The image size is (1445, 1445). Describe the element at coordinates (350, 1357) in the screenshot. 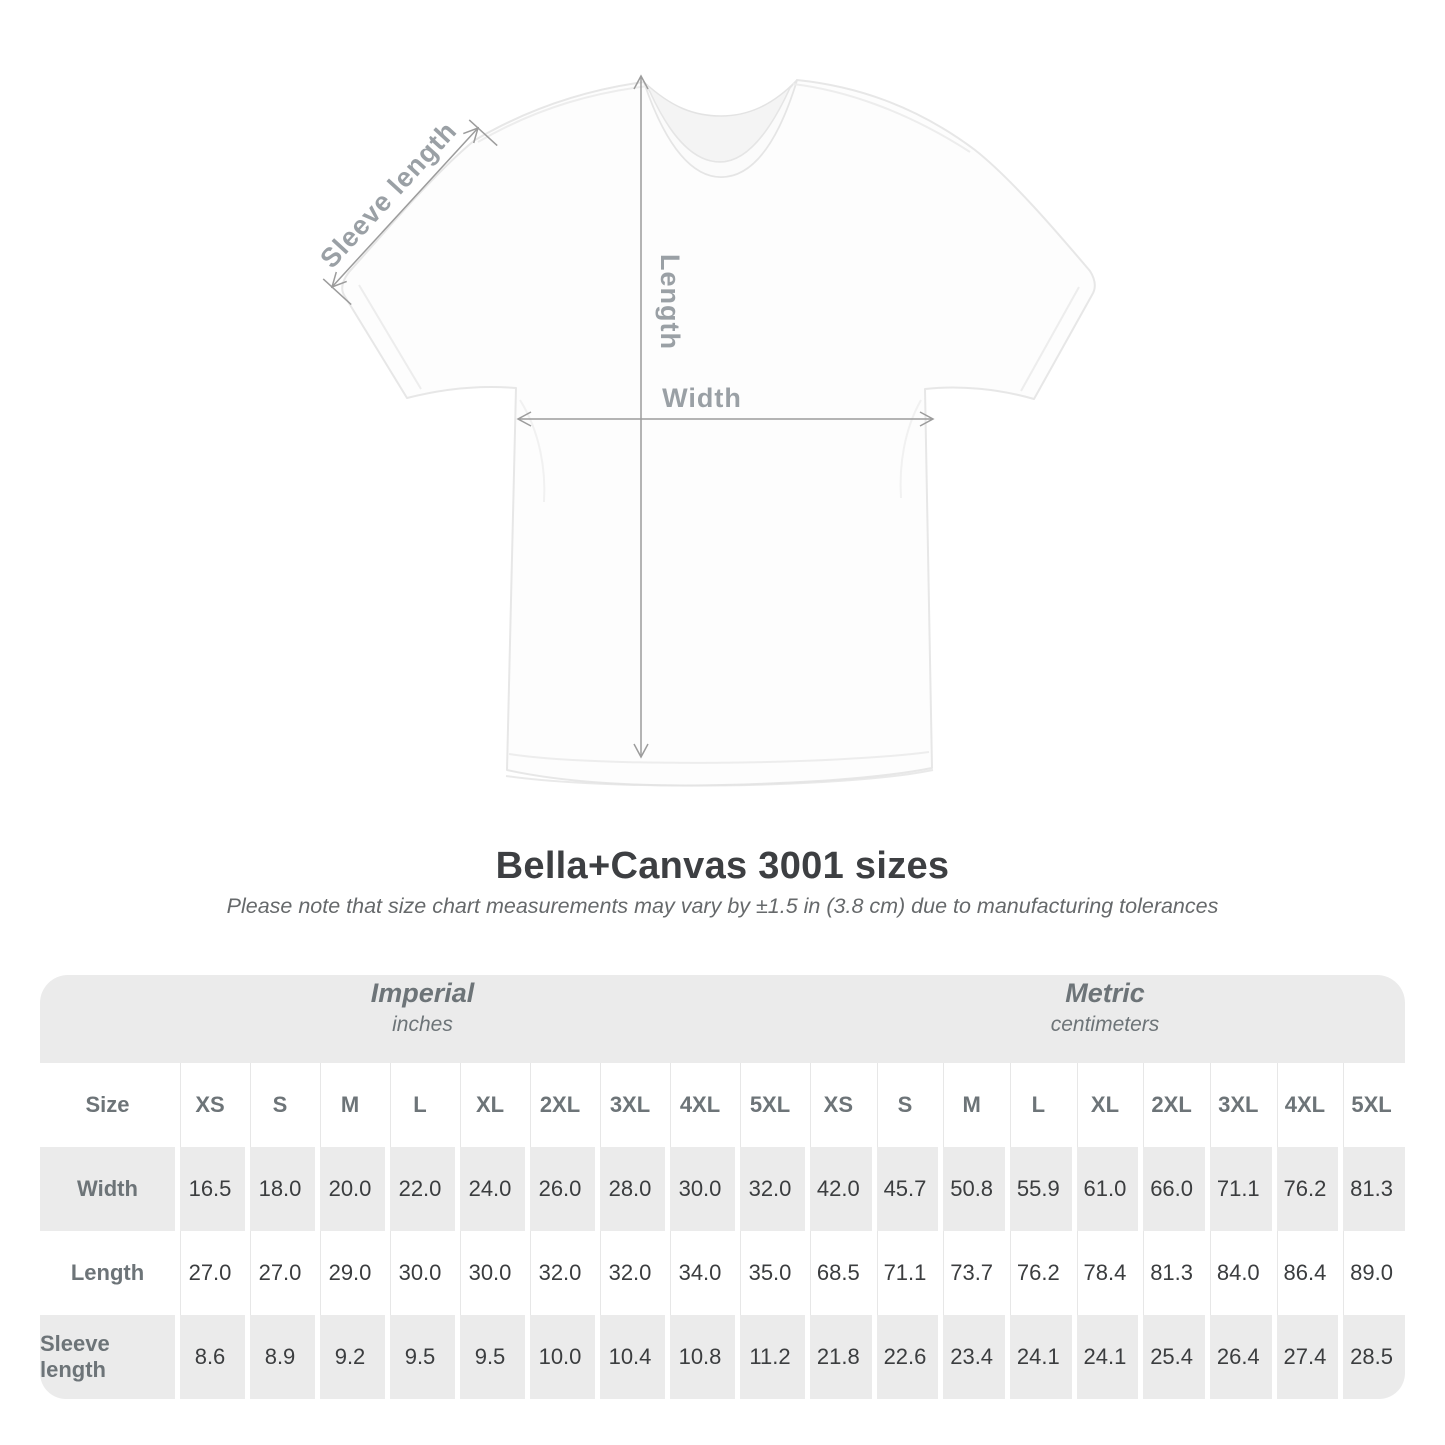

I see `measurement-value-imperial: 9.2` at that location.